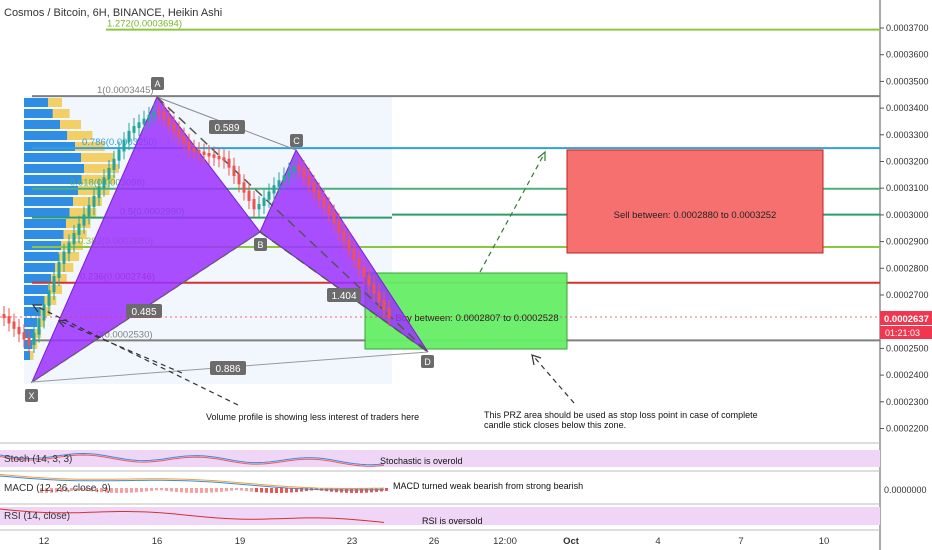  What do you see at coordinates (260, 244) in the screenshot?
I see `point-box-b` at bounding box center [260, 244].